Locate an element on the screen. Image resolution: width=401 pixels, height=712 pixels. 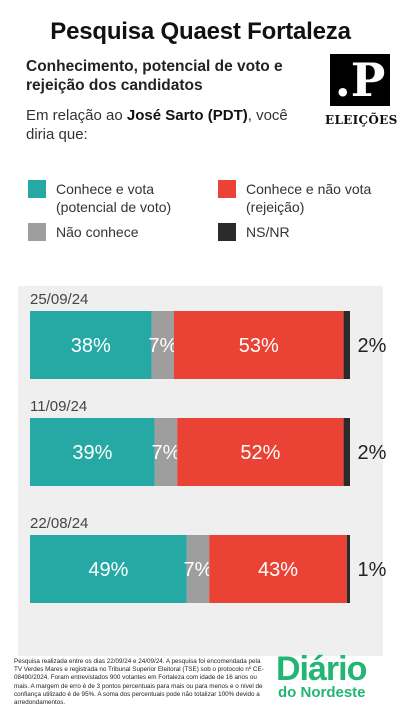
data-label: 49% is located at coordinates (108, 570).